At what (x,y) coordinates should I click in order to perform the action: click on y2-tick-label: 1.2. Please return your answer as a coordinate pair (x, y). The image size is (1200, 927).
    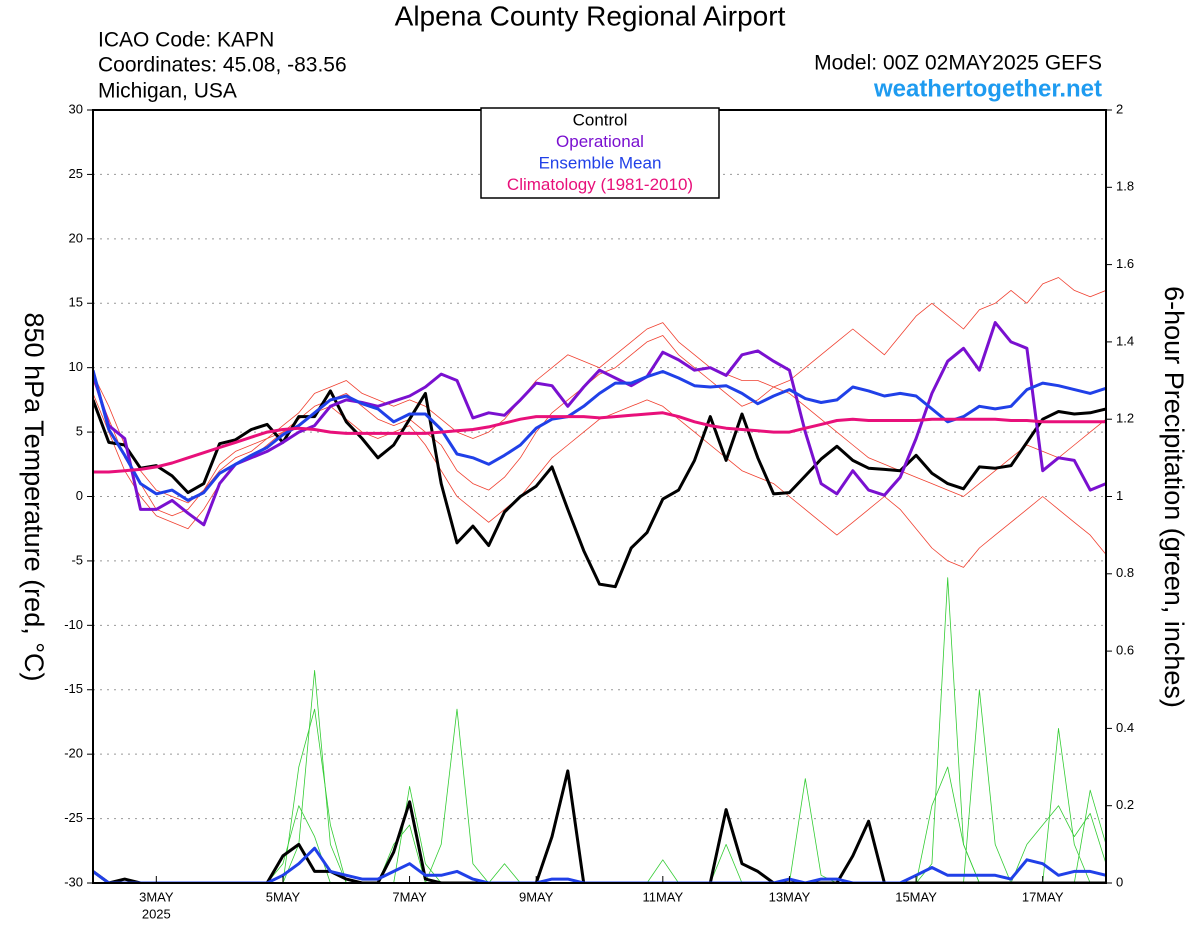
    Looking at the image, I should click on (1125, 418).